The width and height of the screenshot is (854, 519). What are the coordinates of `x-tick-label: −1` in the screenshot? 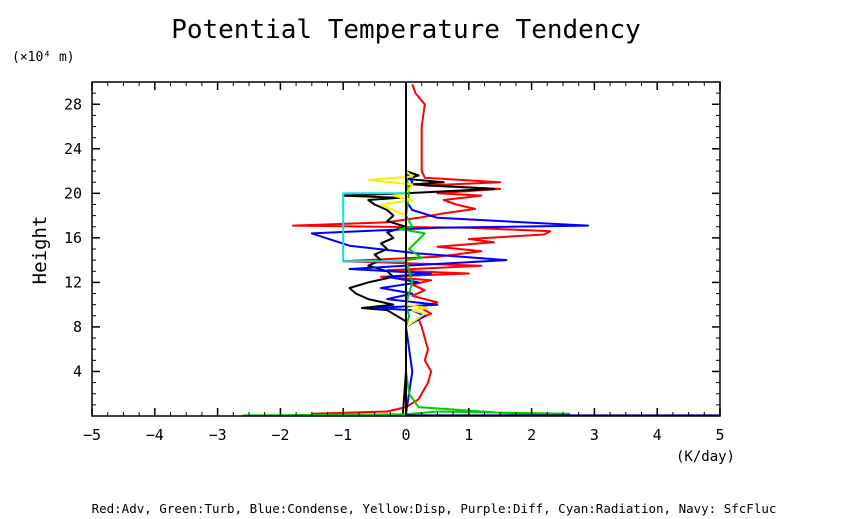 It's located at (343, 435).